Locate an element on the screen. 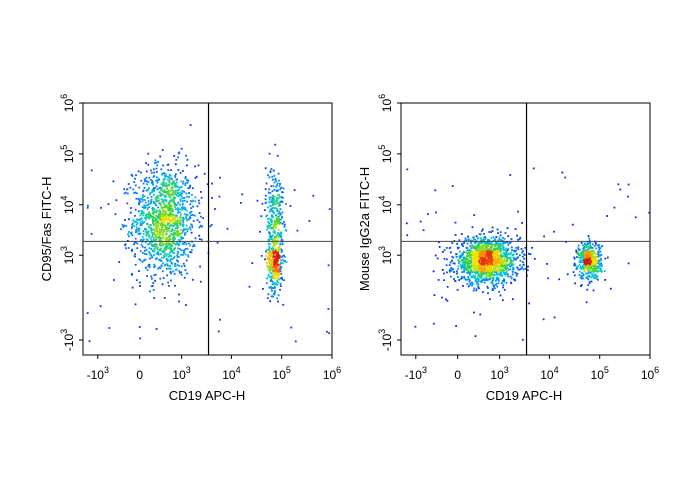 This screenshot has height=490, width=688. x-tick-exponent: 5 is located at coordinates (606, 370).